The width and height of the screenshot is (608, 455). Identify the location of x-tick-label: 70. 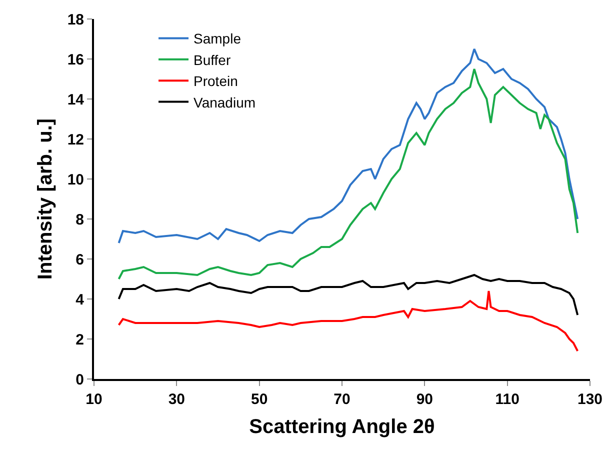
(342, 399).